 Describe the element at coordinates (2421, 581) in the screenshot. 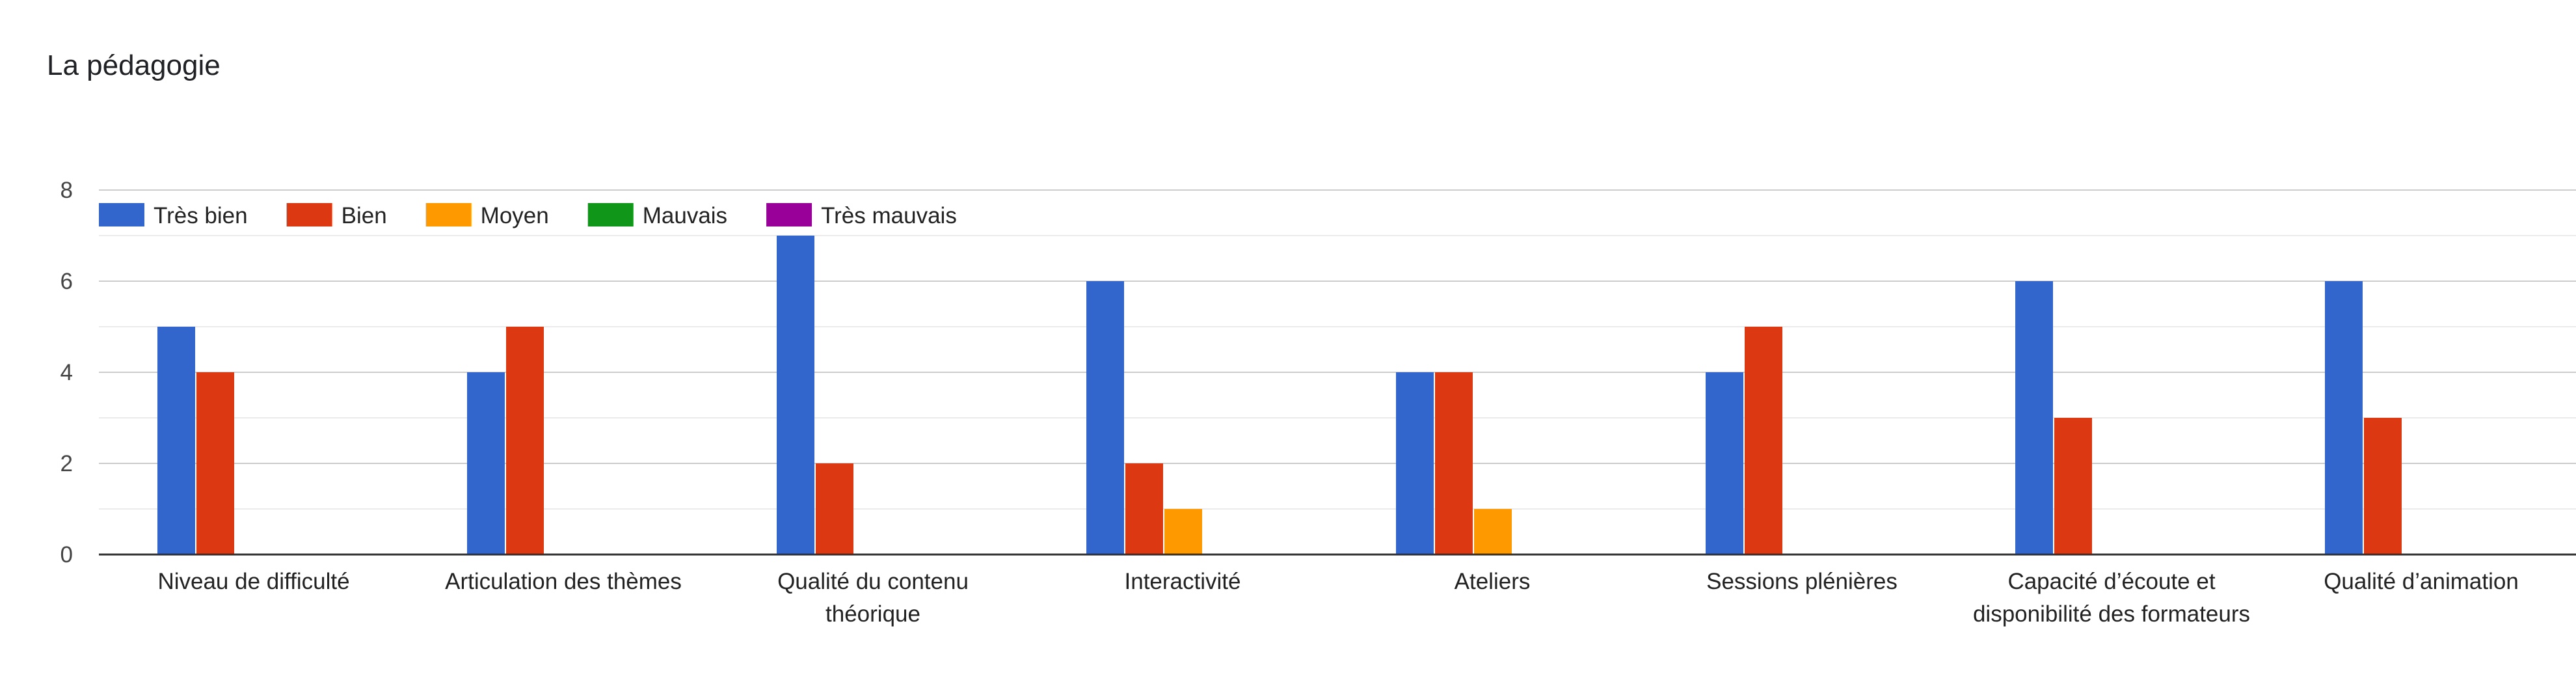

I see `category-label: Qualité d’animation` at that location.